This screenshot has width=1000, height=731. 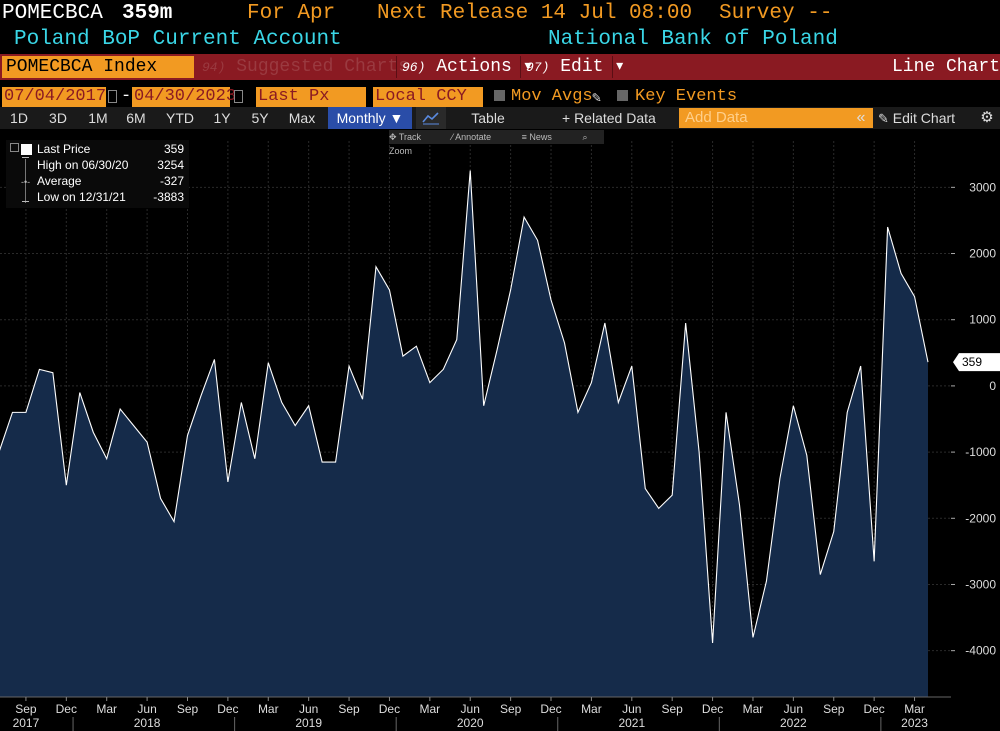 I want to click on x-year-label: 2019, so click(x=308, y=723).